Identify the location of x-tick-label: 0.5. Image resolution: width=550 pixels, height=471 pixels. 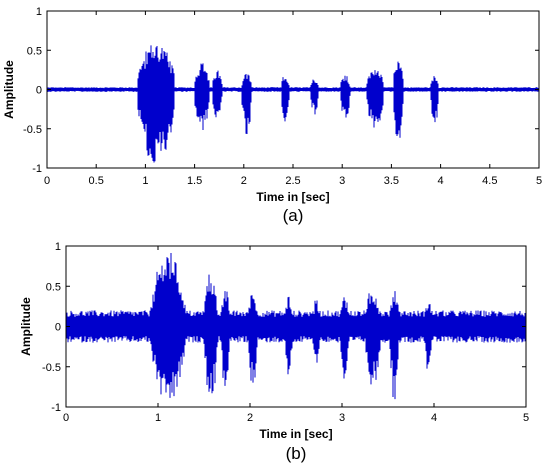
(96, 181).